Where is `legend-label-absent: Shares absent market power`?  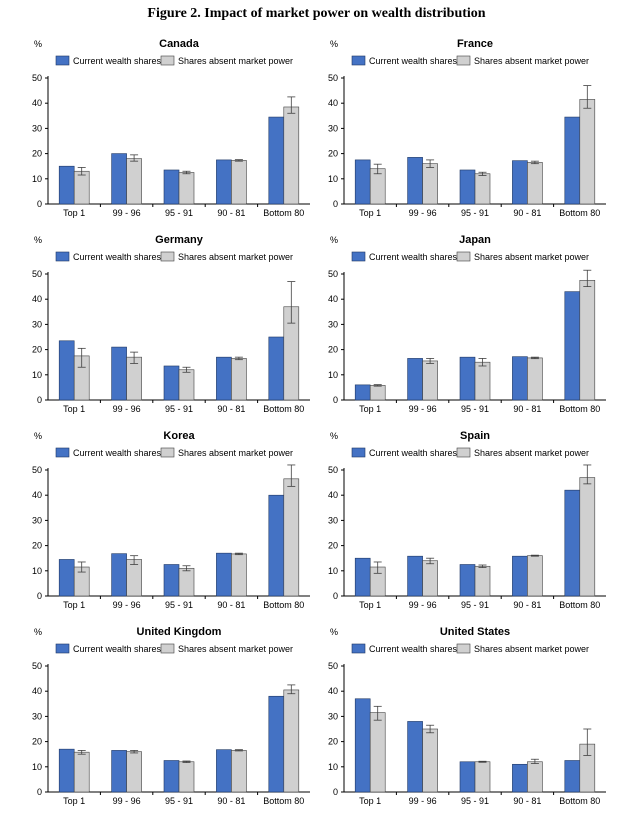 legend-label-absent: Shares absent market power is located at coordinates (531, 453).